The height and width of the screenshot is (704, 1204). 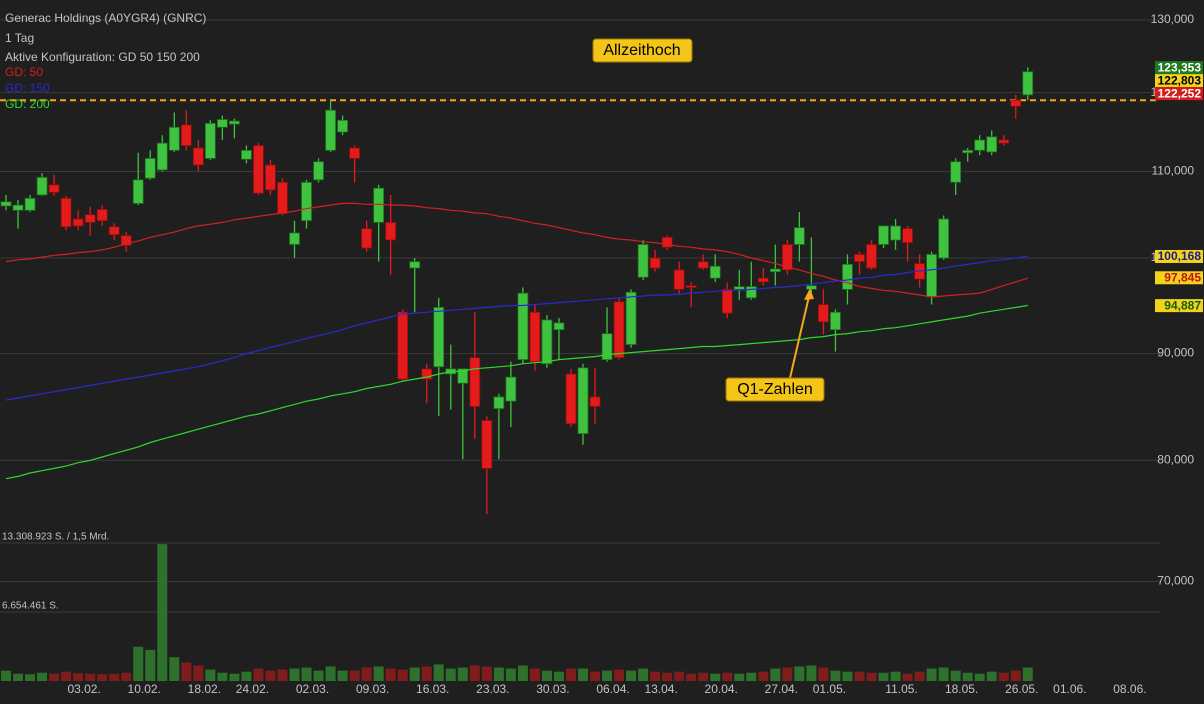 What do you see at coordinates (252, 689) in the screenshot?
I see `x-tick-label: 24.02.` at bounding box center [252, 689].